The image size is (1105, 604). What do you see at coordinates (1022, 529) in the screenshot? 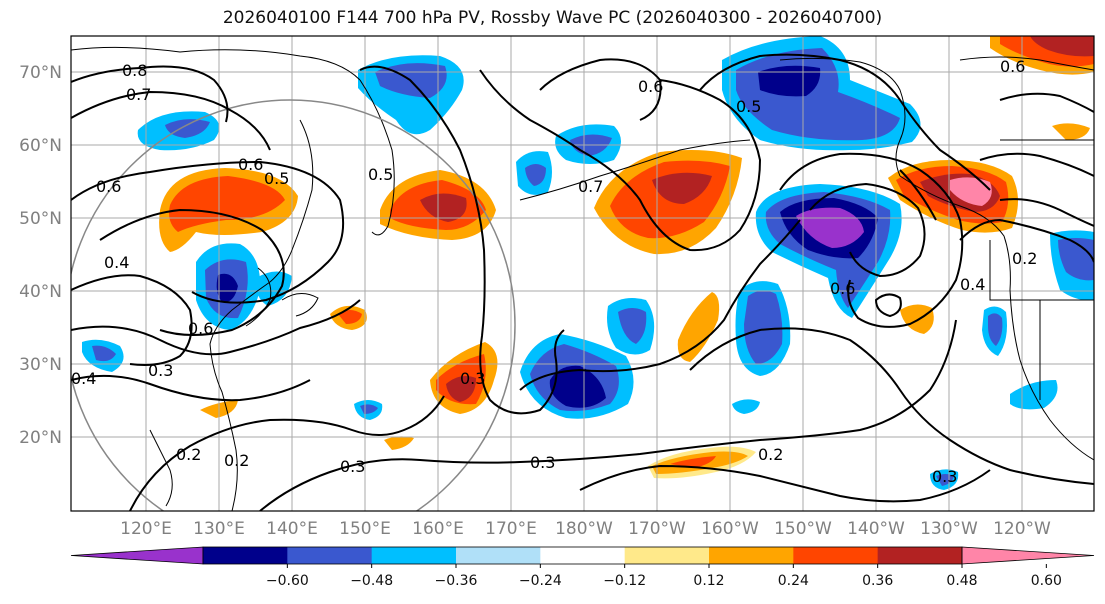
I see `lon-label: 120°W` at bounding box center [1022, 529].